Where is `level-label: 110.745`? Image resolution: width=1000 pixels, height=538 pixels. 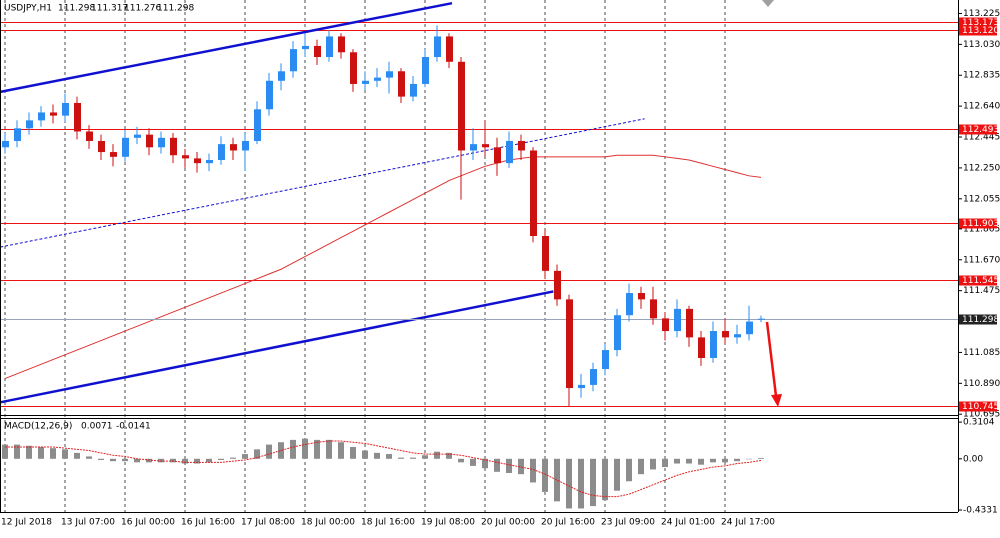
level-label: 110.745 is located at coordinates (980, 407).